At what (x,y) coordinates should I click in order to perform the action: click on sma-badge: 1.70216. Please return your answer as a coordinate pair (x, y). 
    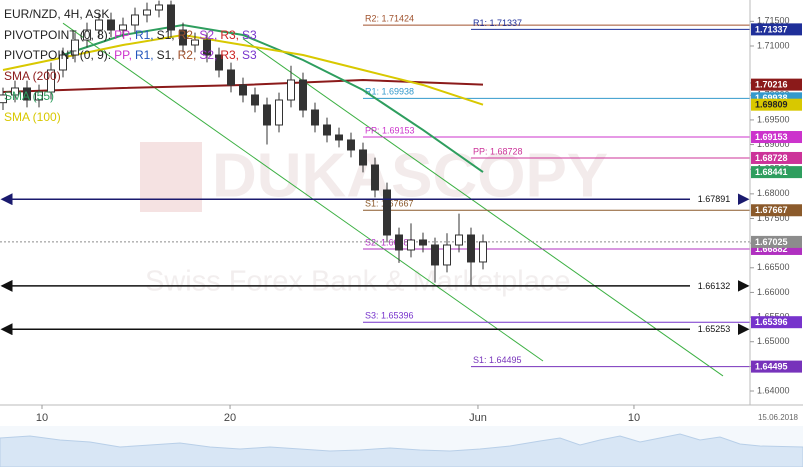
    Looking at the image, I should click on (771, 85).